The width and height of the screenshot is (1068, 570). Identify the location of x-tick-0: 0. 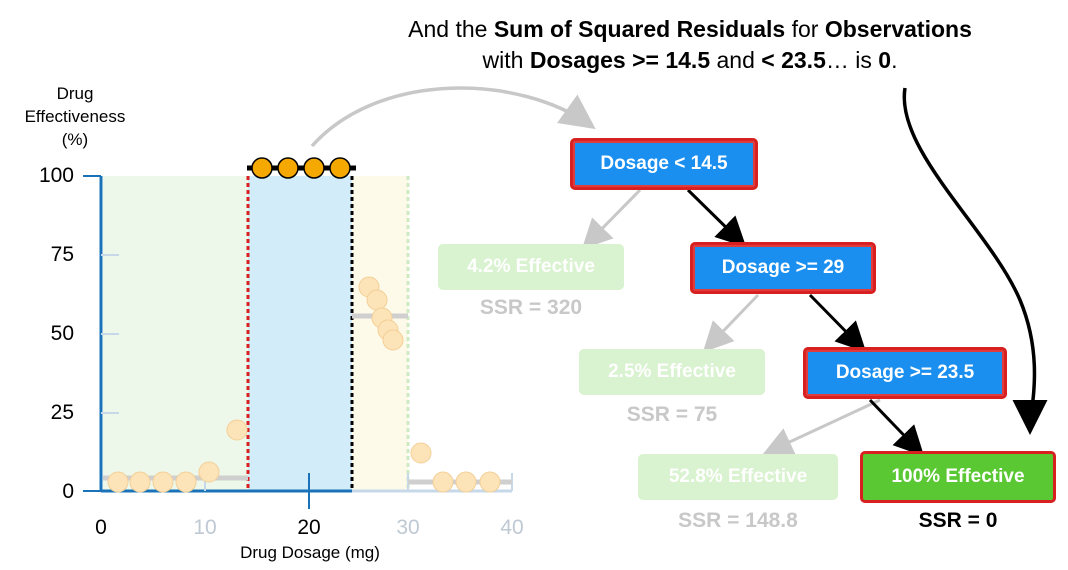
(101, 527).